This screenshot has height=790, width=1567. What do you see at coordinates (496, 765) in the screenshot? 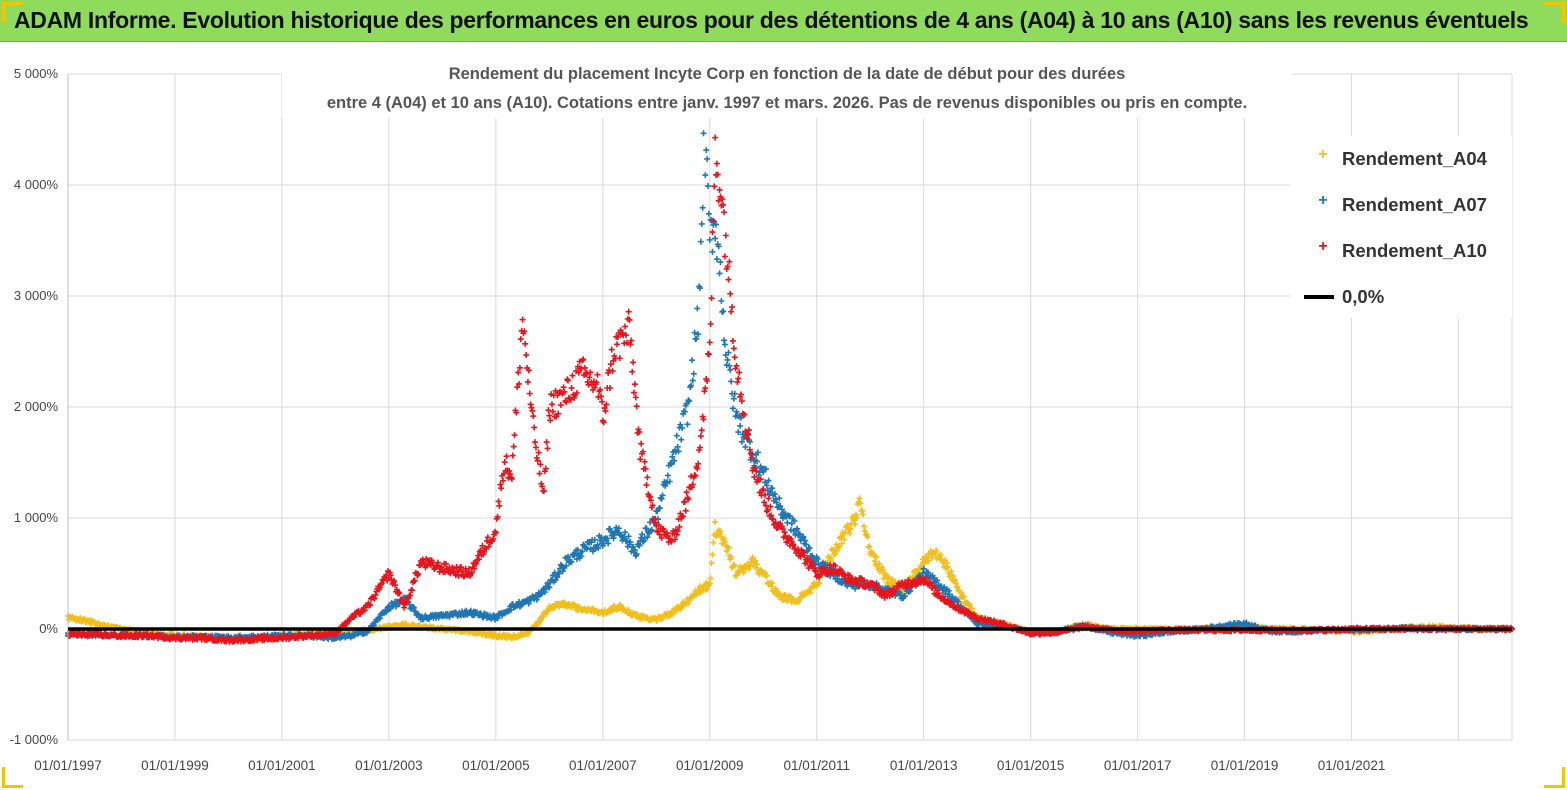
I see `x-tick-label-4: 01/01/2005` at bounding box center [496, 765].